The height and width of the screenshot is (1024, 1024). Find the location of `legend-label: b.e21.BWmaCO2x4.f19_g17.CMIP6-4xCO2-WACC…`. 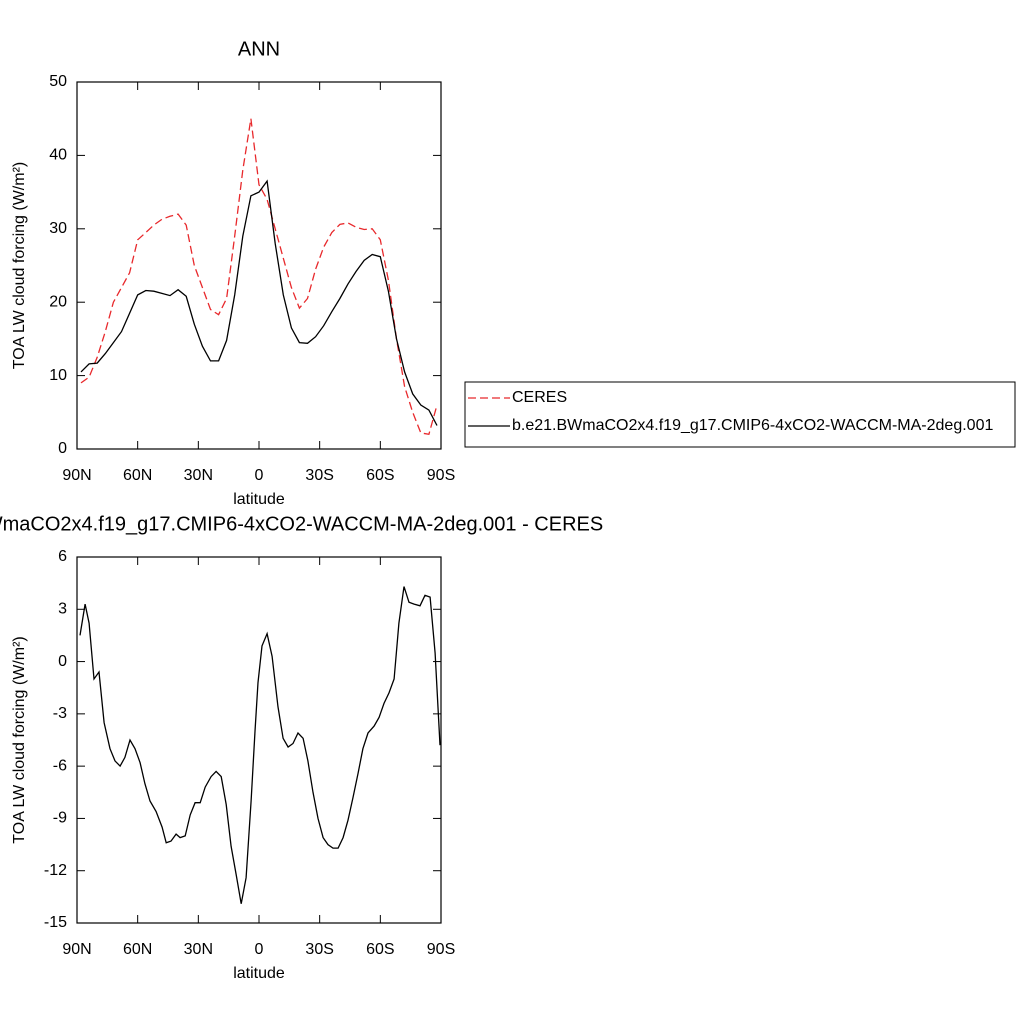

legend-label: b.e21.BWmaCO2x4.f19_g17.CMIP6-4xCO2-WACC… is located at coordinates (752, 425).